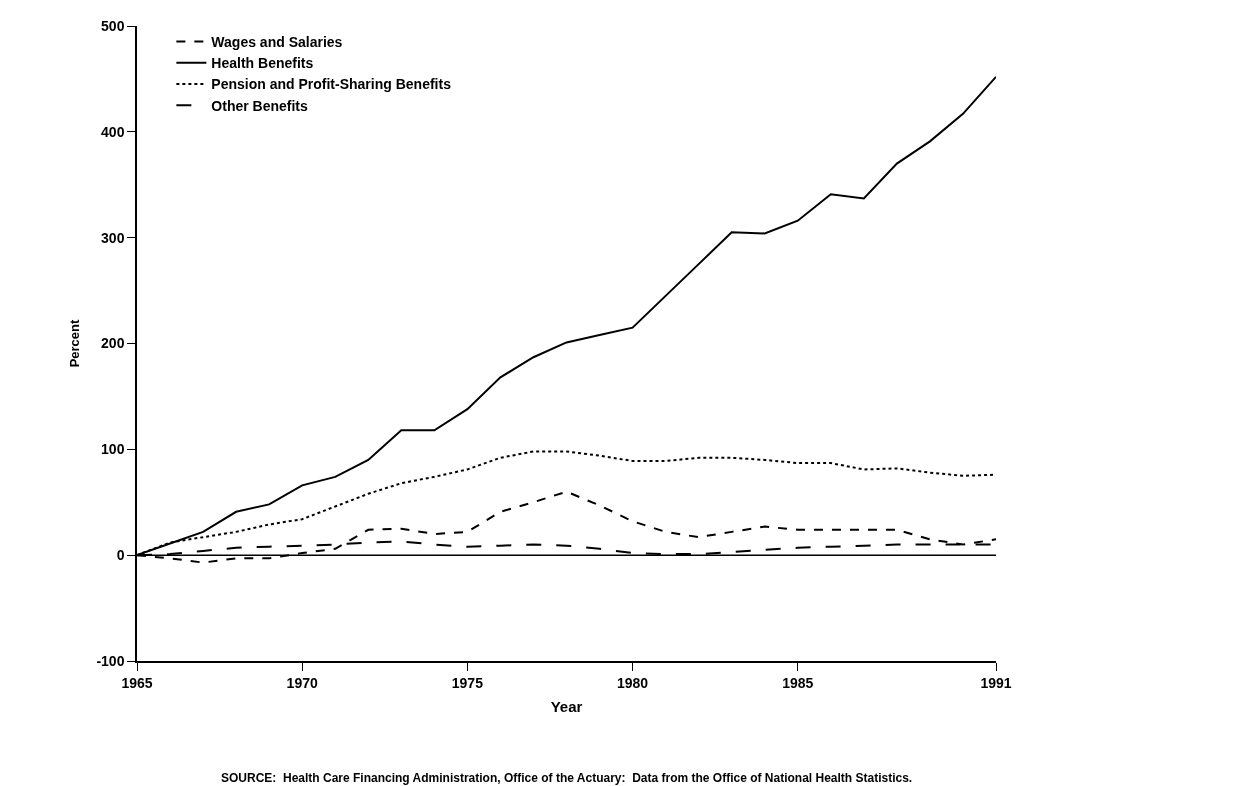 The height and width of the screenshot is (786, 1254). I want to click on legend-label: Other Benefits, so click(260, 105).